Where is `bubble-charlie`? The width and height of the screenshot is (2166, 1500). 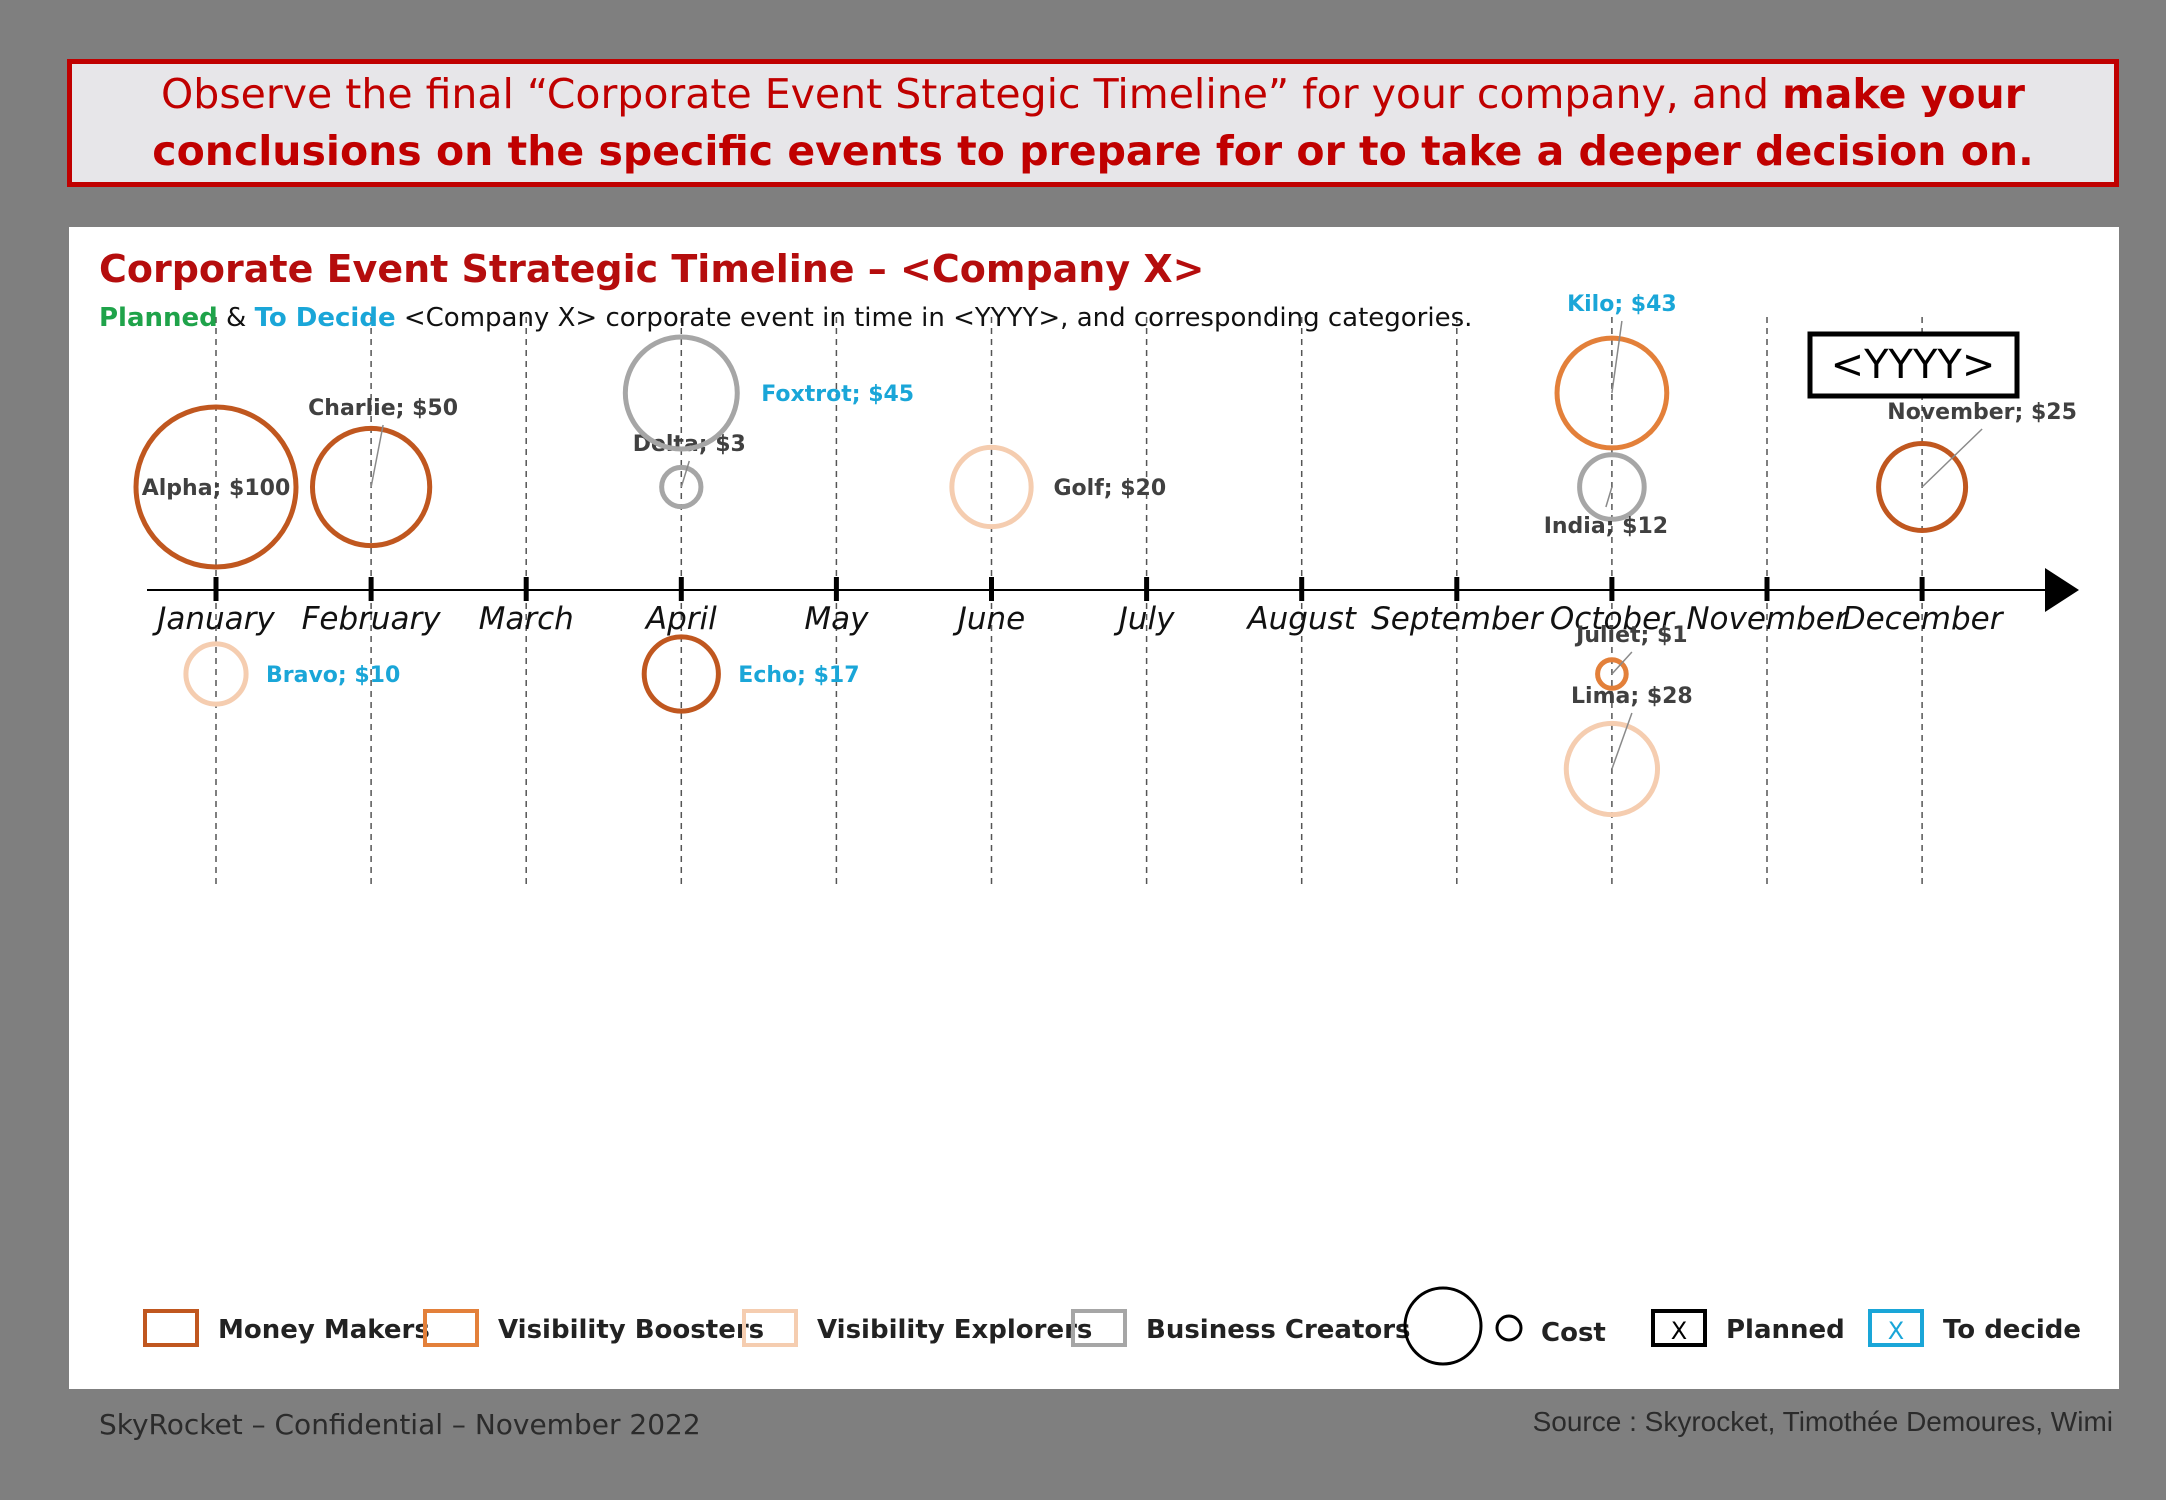
bubble-charlie is located at coordinates (371, 487).